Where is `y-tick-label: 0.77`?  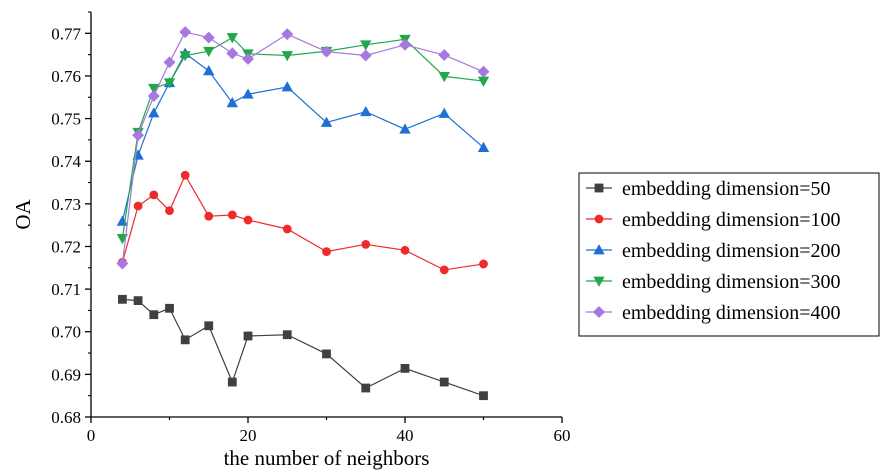
y-tick-label: 0.77 is located at coordinates (66, 33).